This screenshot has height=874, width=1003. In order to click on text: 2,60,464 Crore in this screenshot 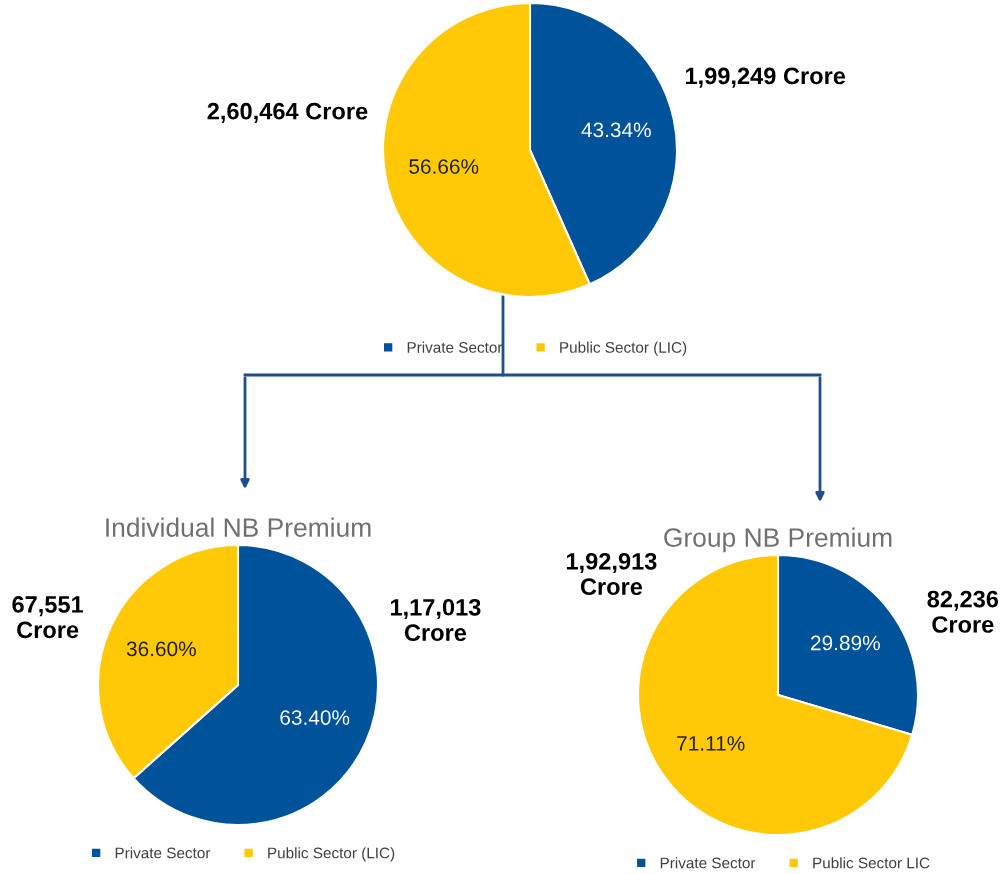, I will do `click(287, 113)`.